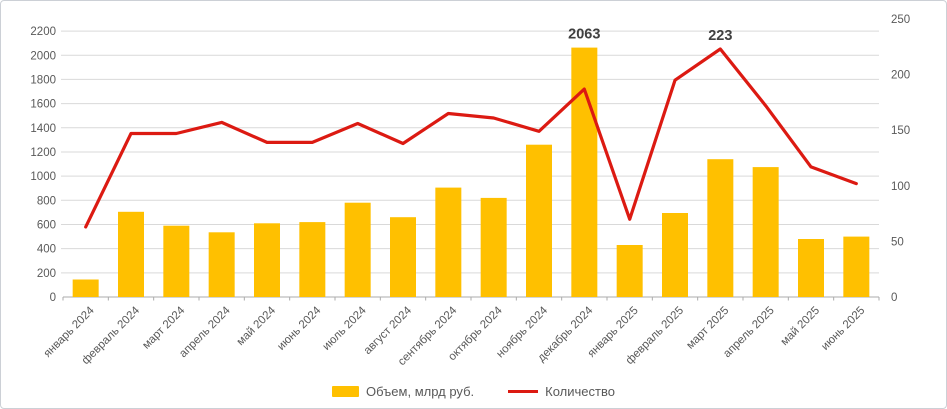  Describe the element at coordinates (584, 35) in the screenshot. I see `data-label: 2063` at that location.